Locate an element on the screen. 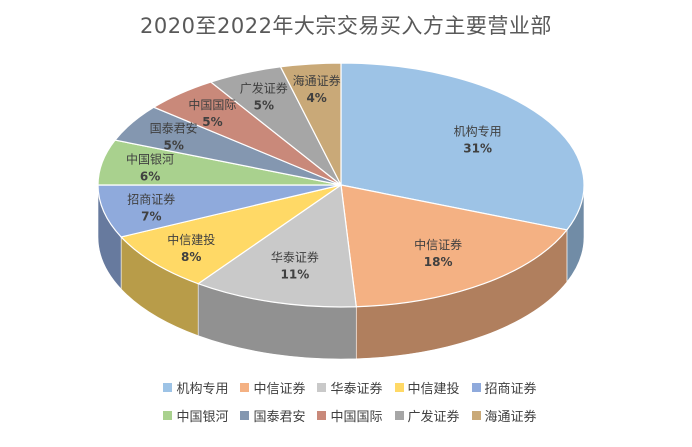 This screenshot has height=447, width=692. legend-item: 中信证券 is located at coordinates (272, 387).